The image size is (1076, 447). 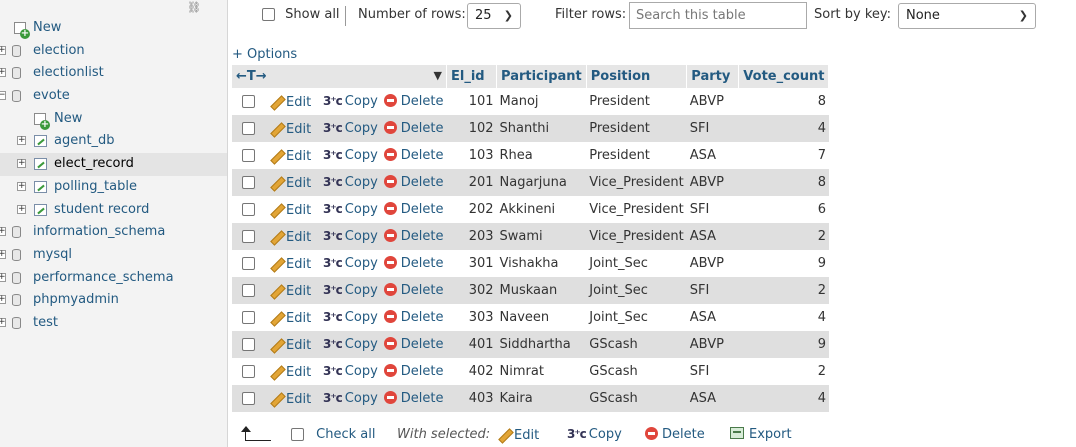 What do you see at coordinates (471, 398) in the screenshot?
I see `cell-el-id: 403` at bounding box center [471, 398].